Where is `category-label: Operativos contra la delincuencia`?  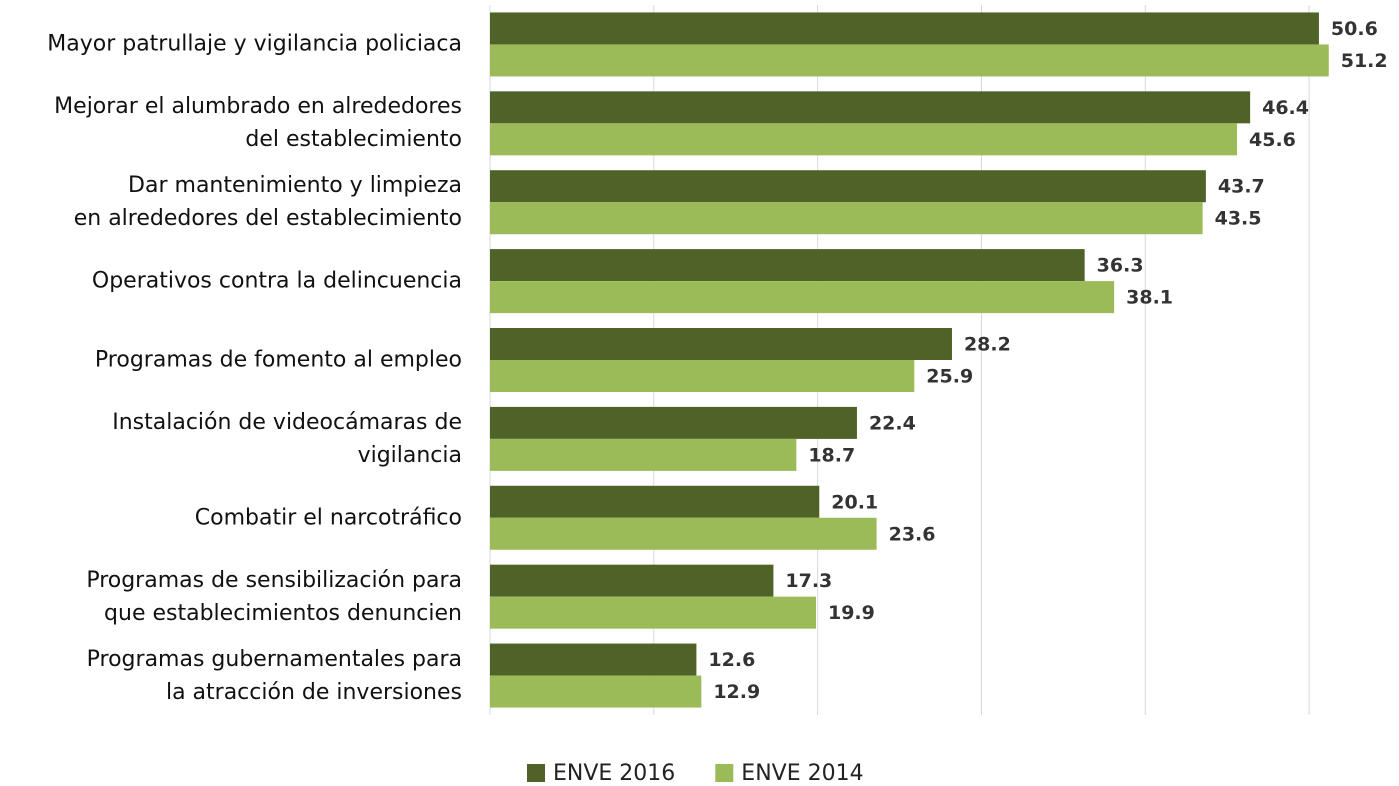 category-label: Operativos contra la delincuencia is located at coordinates (276, 281).